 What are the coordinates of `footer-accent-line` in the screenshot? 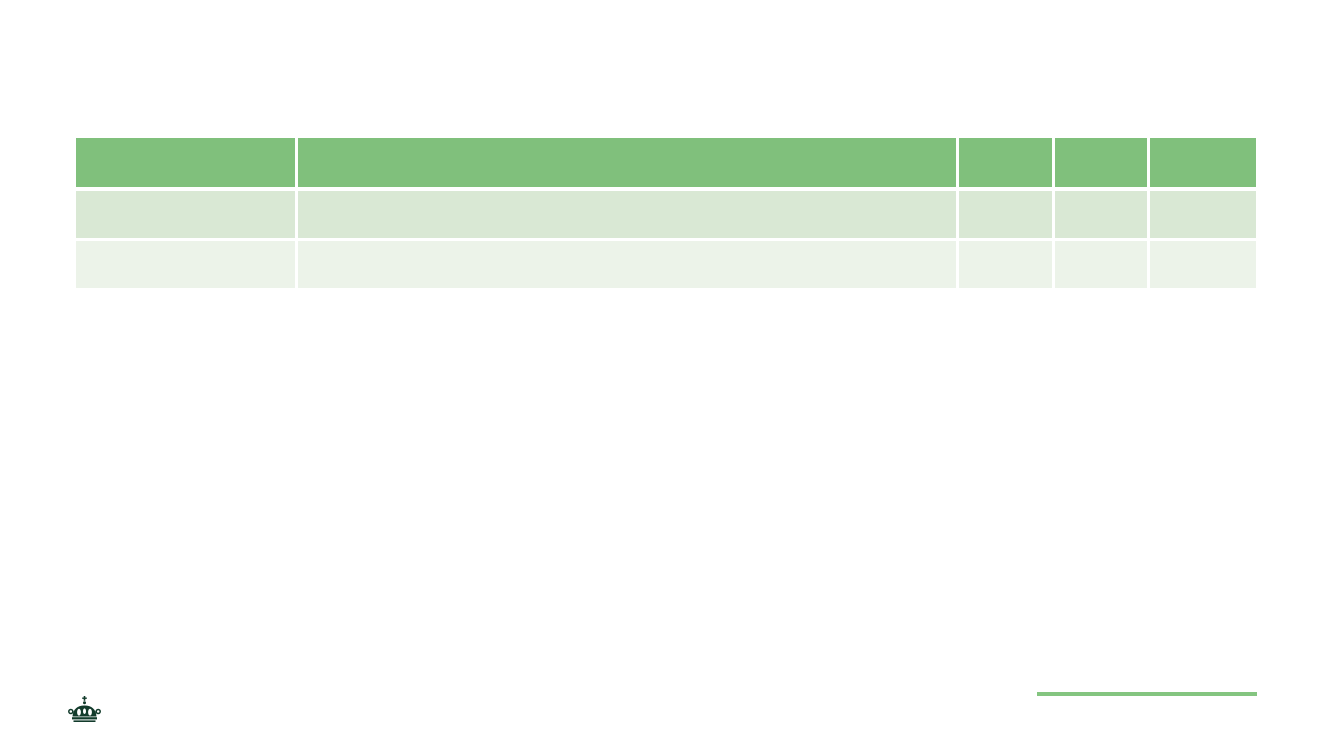 It's located at (1147, 694).